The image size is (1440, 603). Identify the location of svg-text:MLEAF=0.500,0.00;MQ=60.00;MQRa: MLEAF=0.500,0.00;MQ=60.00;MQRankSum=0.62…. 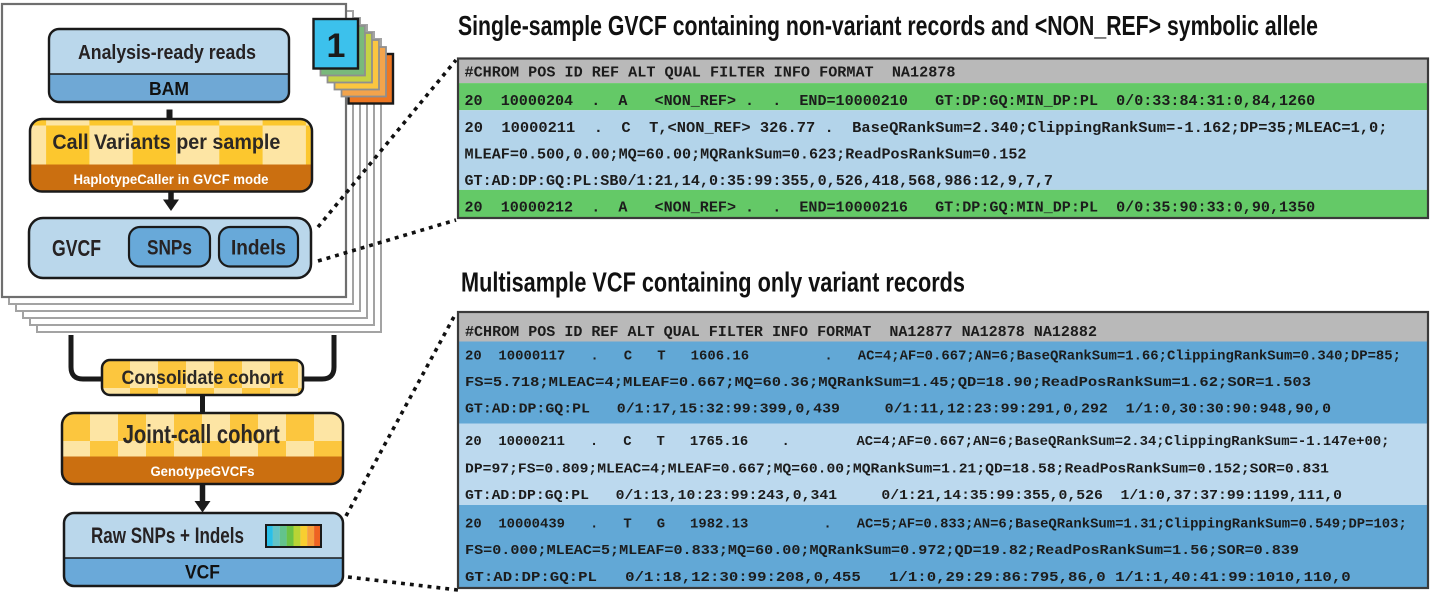
(746, 154).